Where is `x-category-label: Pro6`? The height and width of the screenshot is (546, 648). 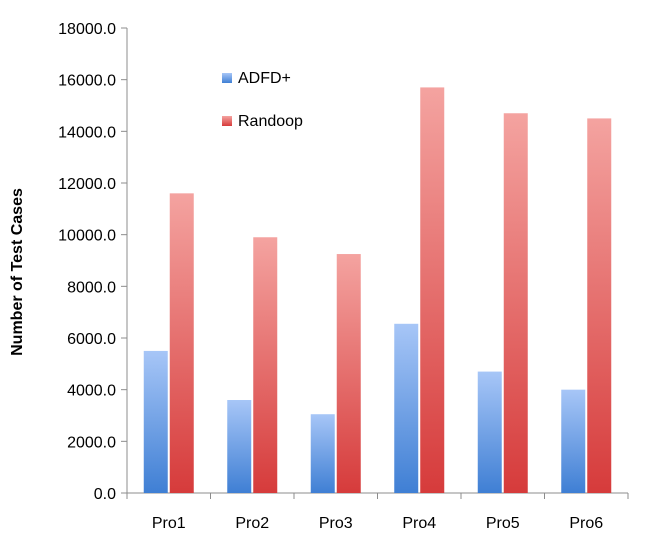 x-category-label: Pro6 is located at coordinates (586, 523).